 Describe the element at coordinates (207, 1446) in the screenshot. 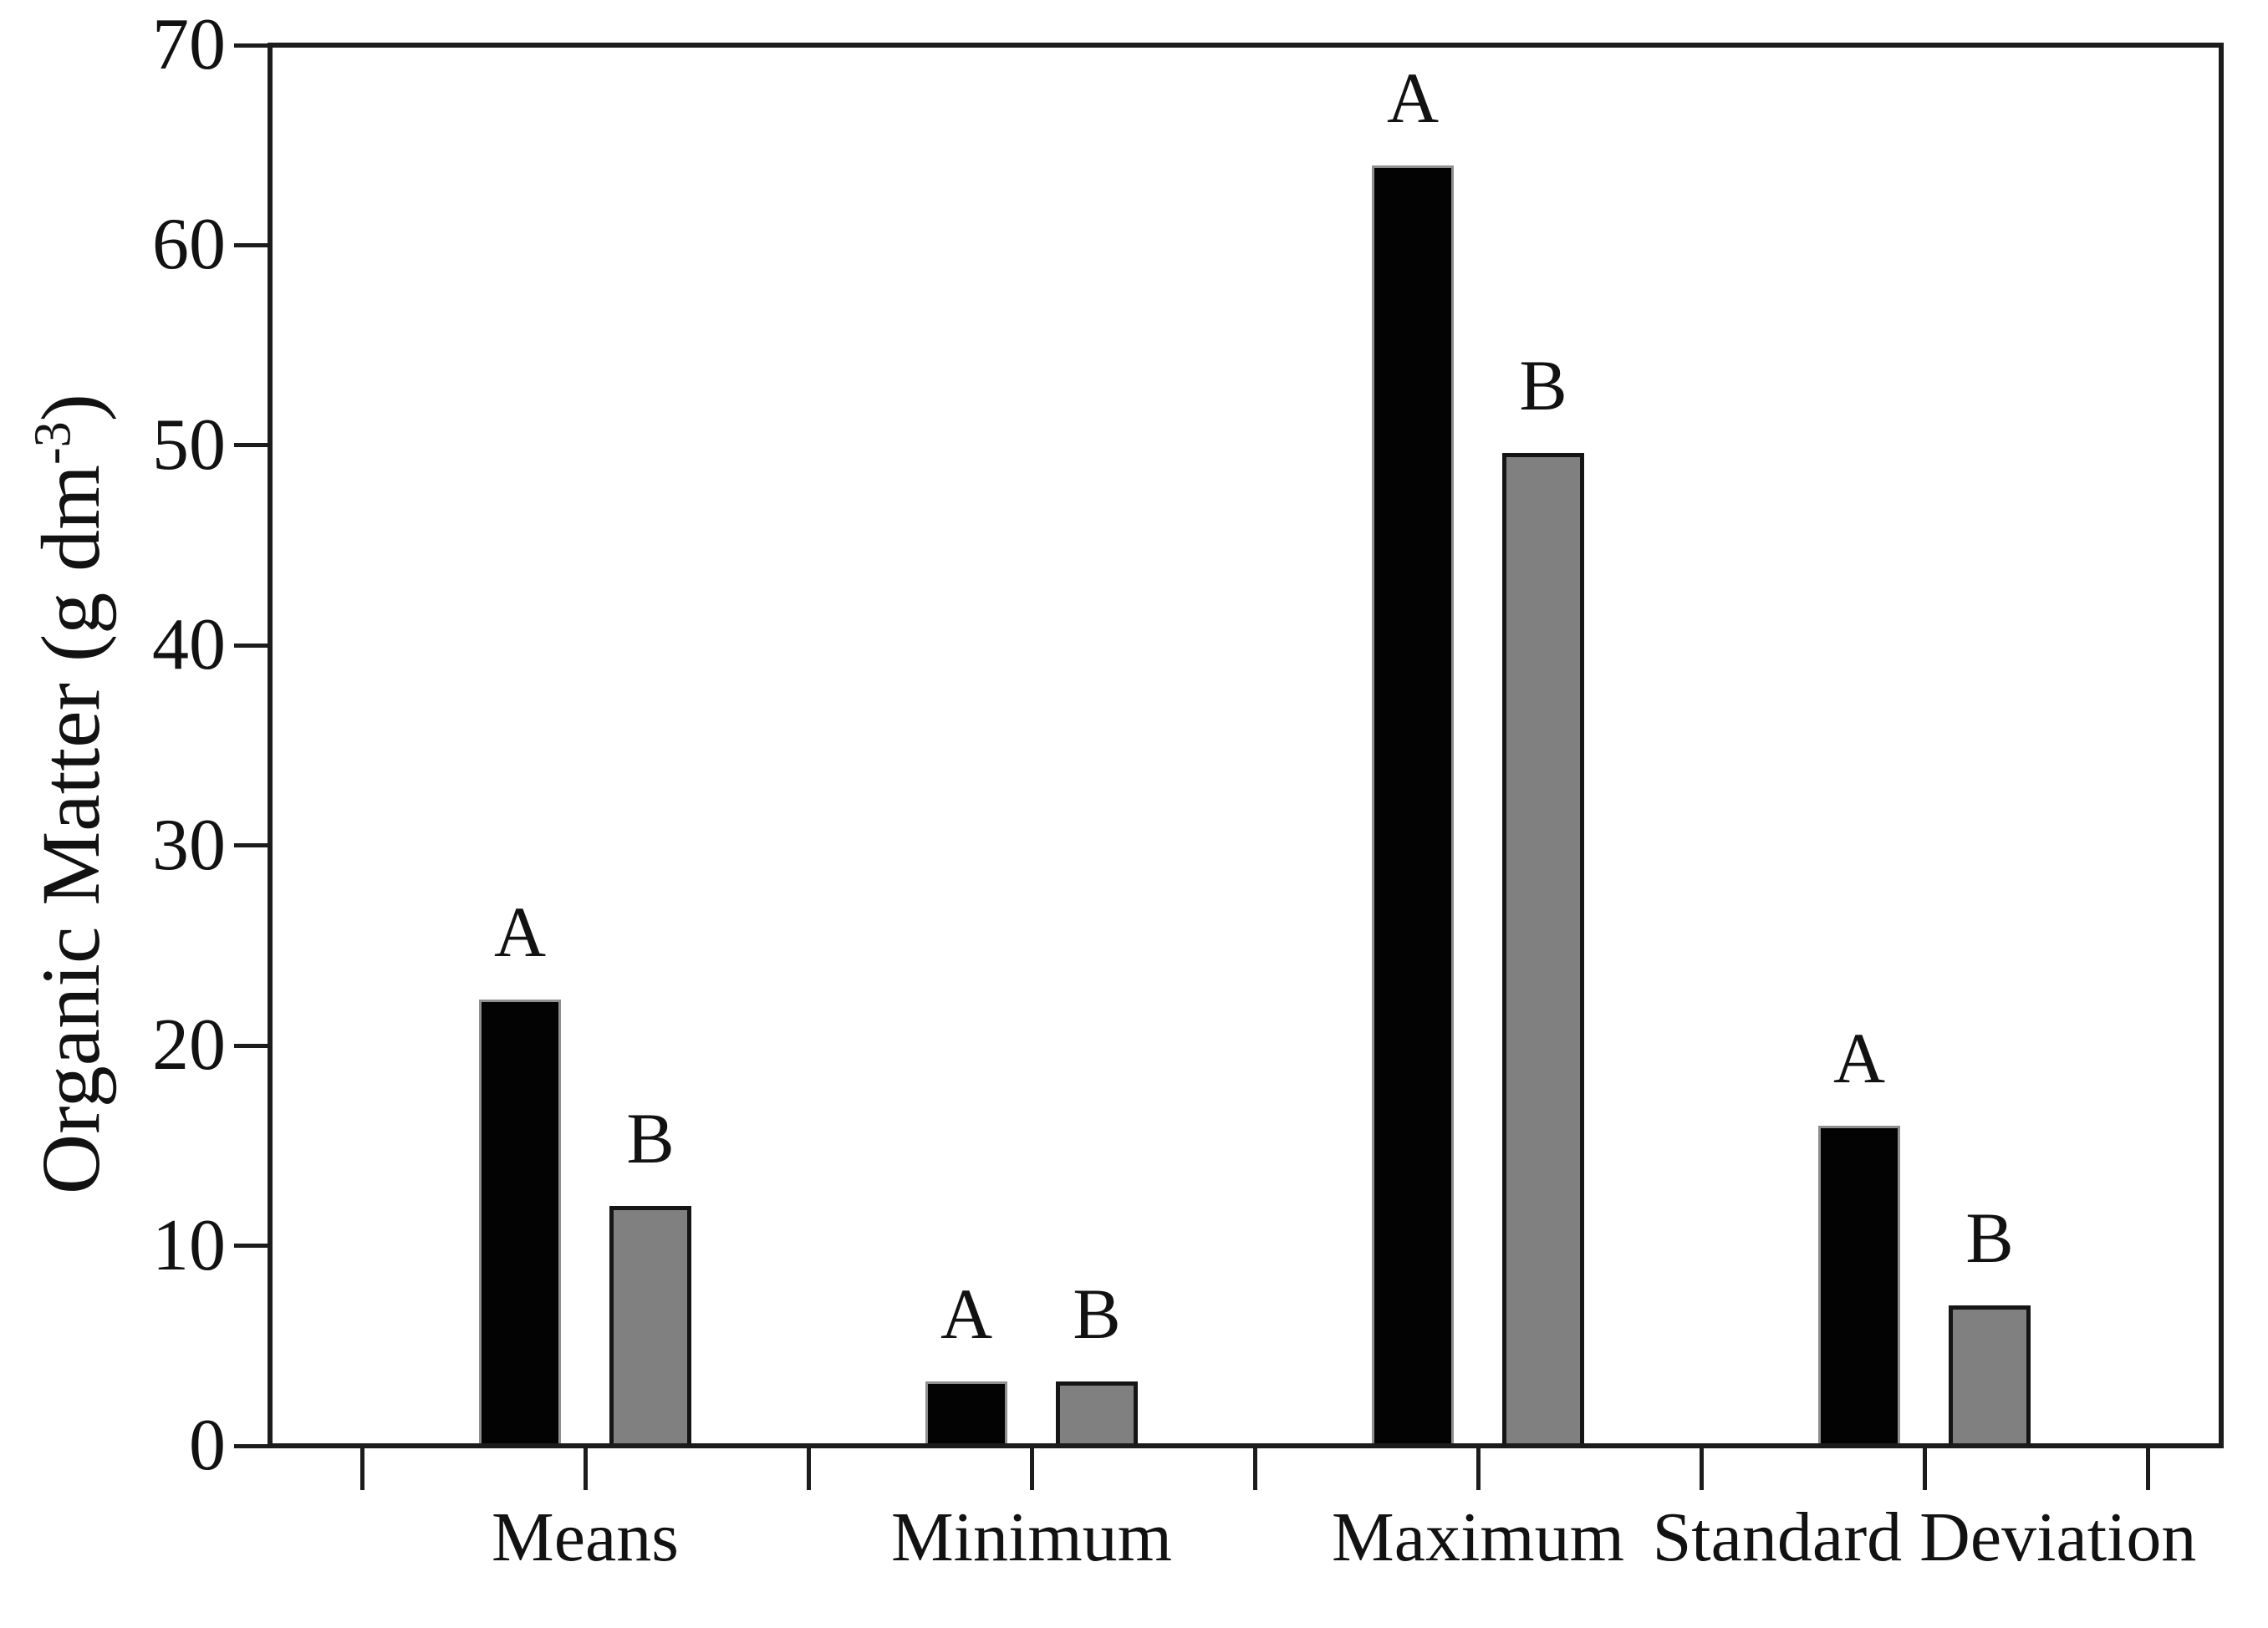

I see `y-tick-label: 0` at that location.